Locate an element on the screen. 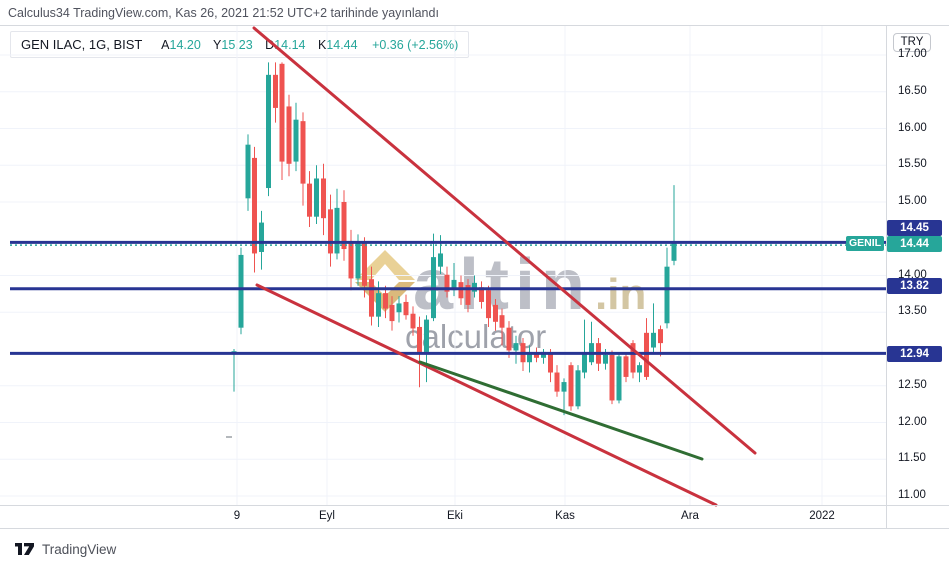 The width and height of the screenshot is (949, 568). y-axis-tick: 17.00 is located at coordinates (912, 54).